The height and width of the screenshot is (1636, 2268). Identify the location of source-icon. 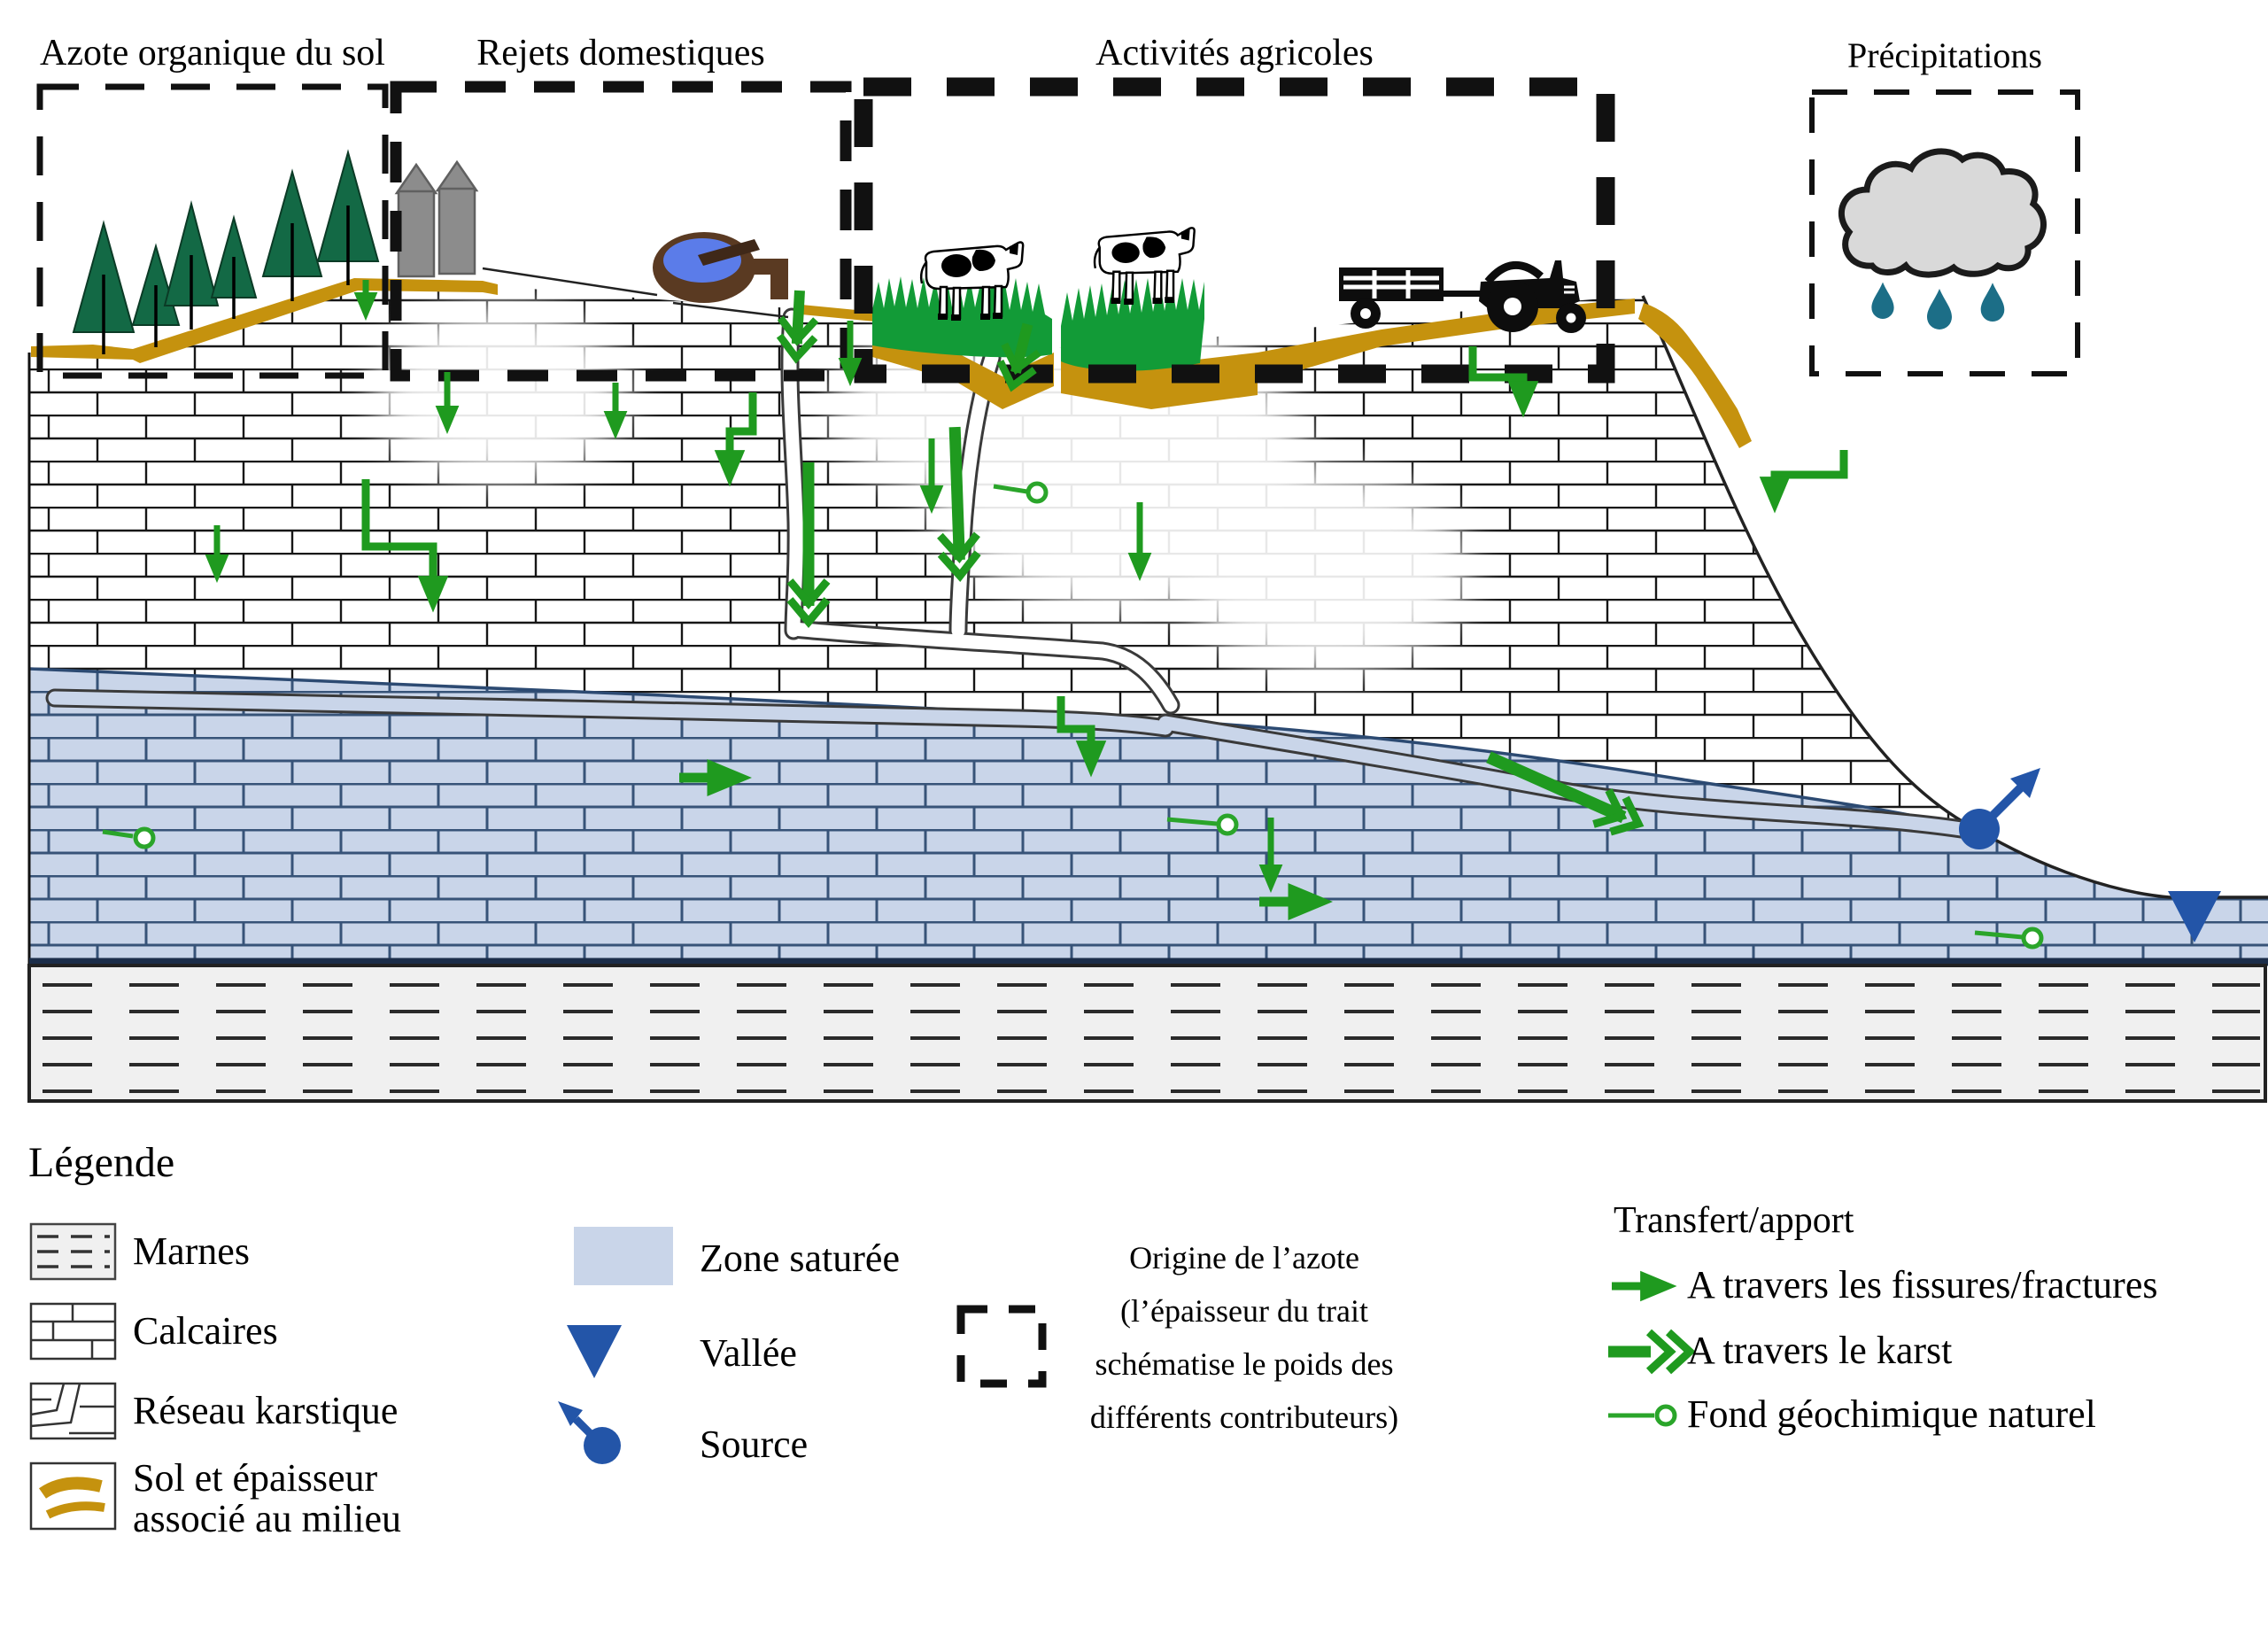
(589, 1432).